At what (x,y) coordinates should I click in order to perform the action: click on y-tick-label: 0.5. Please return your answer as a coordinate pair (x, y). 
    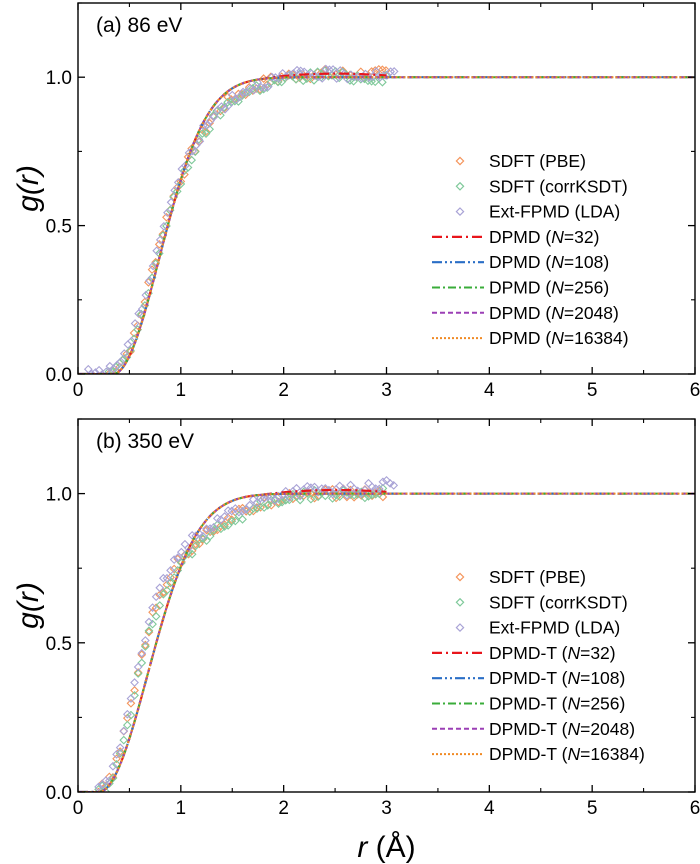
    Looking at the image, I should click on (59, 227).